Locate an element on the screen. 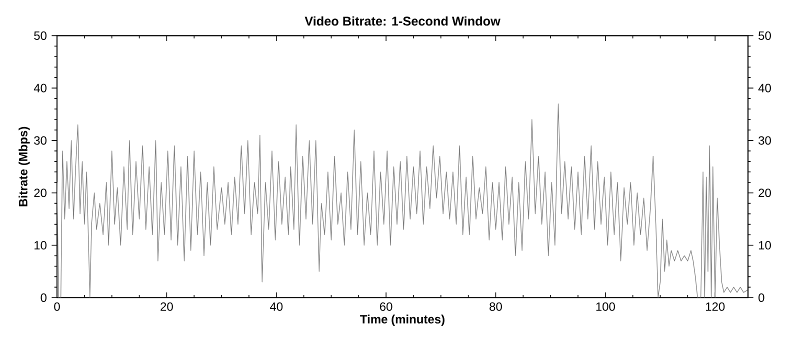  x-tick-label: 80 is located at coordinates (496, 306).